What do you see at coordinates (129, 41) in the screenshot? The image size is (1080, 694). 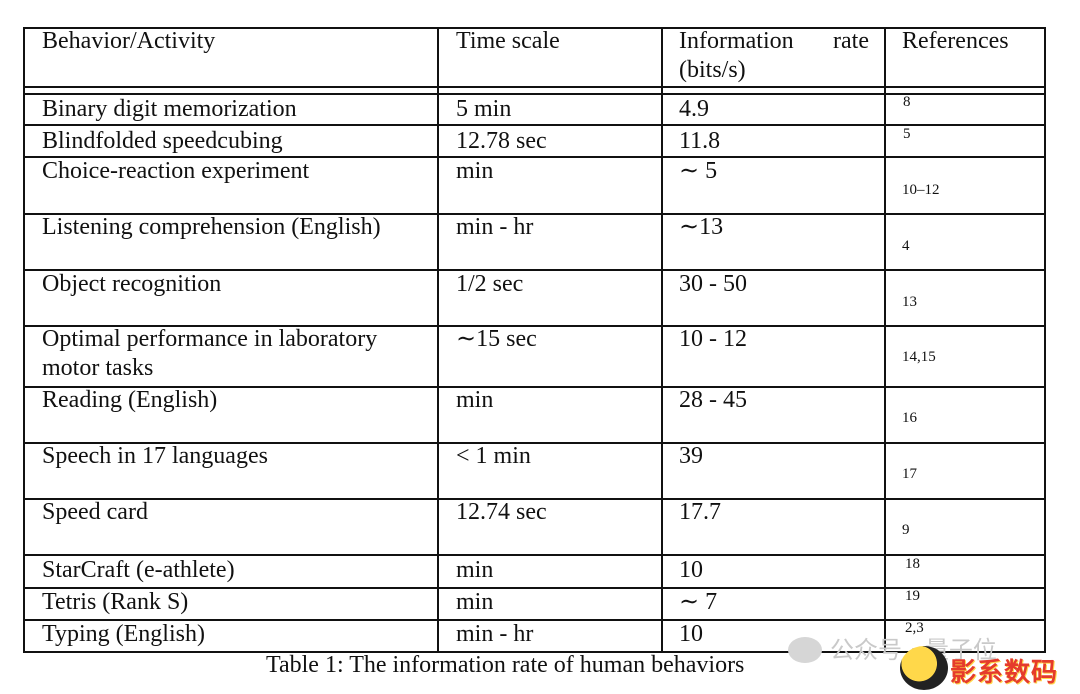 I see `header-behavior: Behavior/Activity` at bounding box center [129, 41].